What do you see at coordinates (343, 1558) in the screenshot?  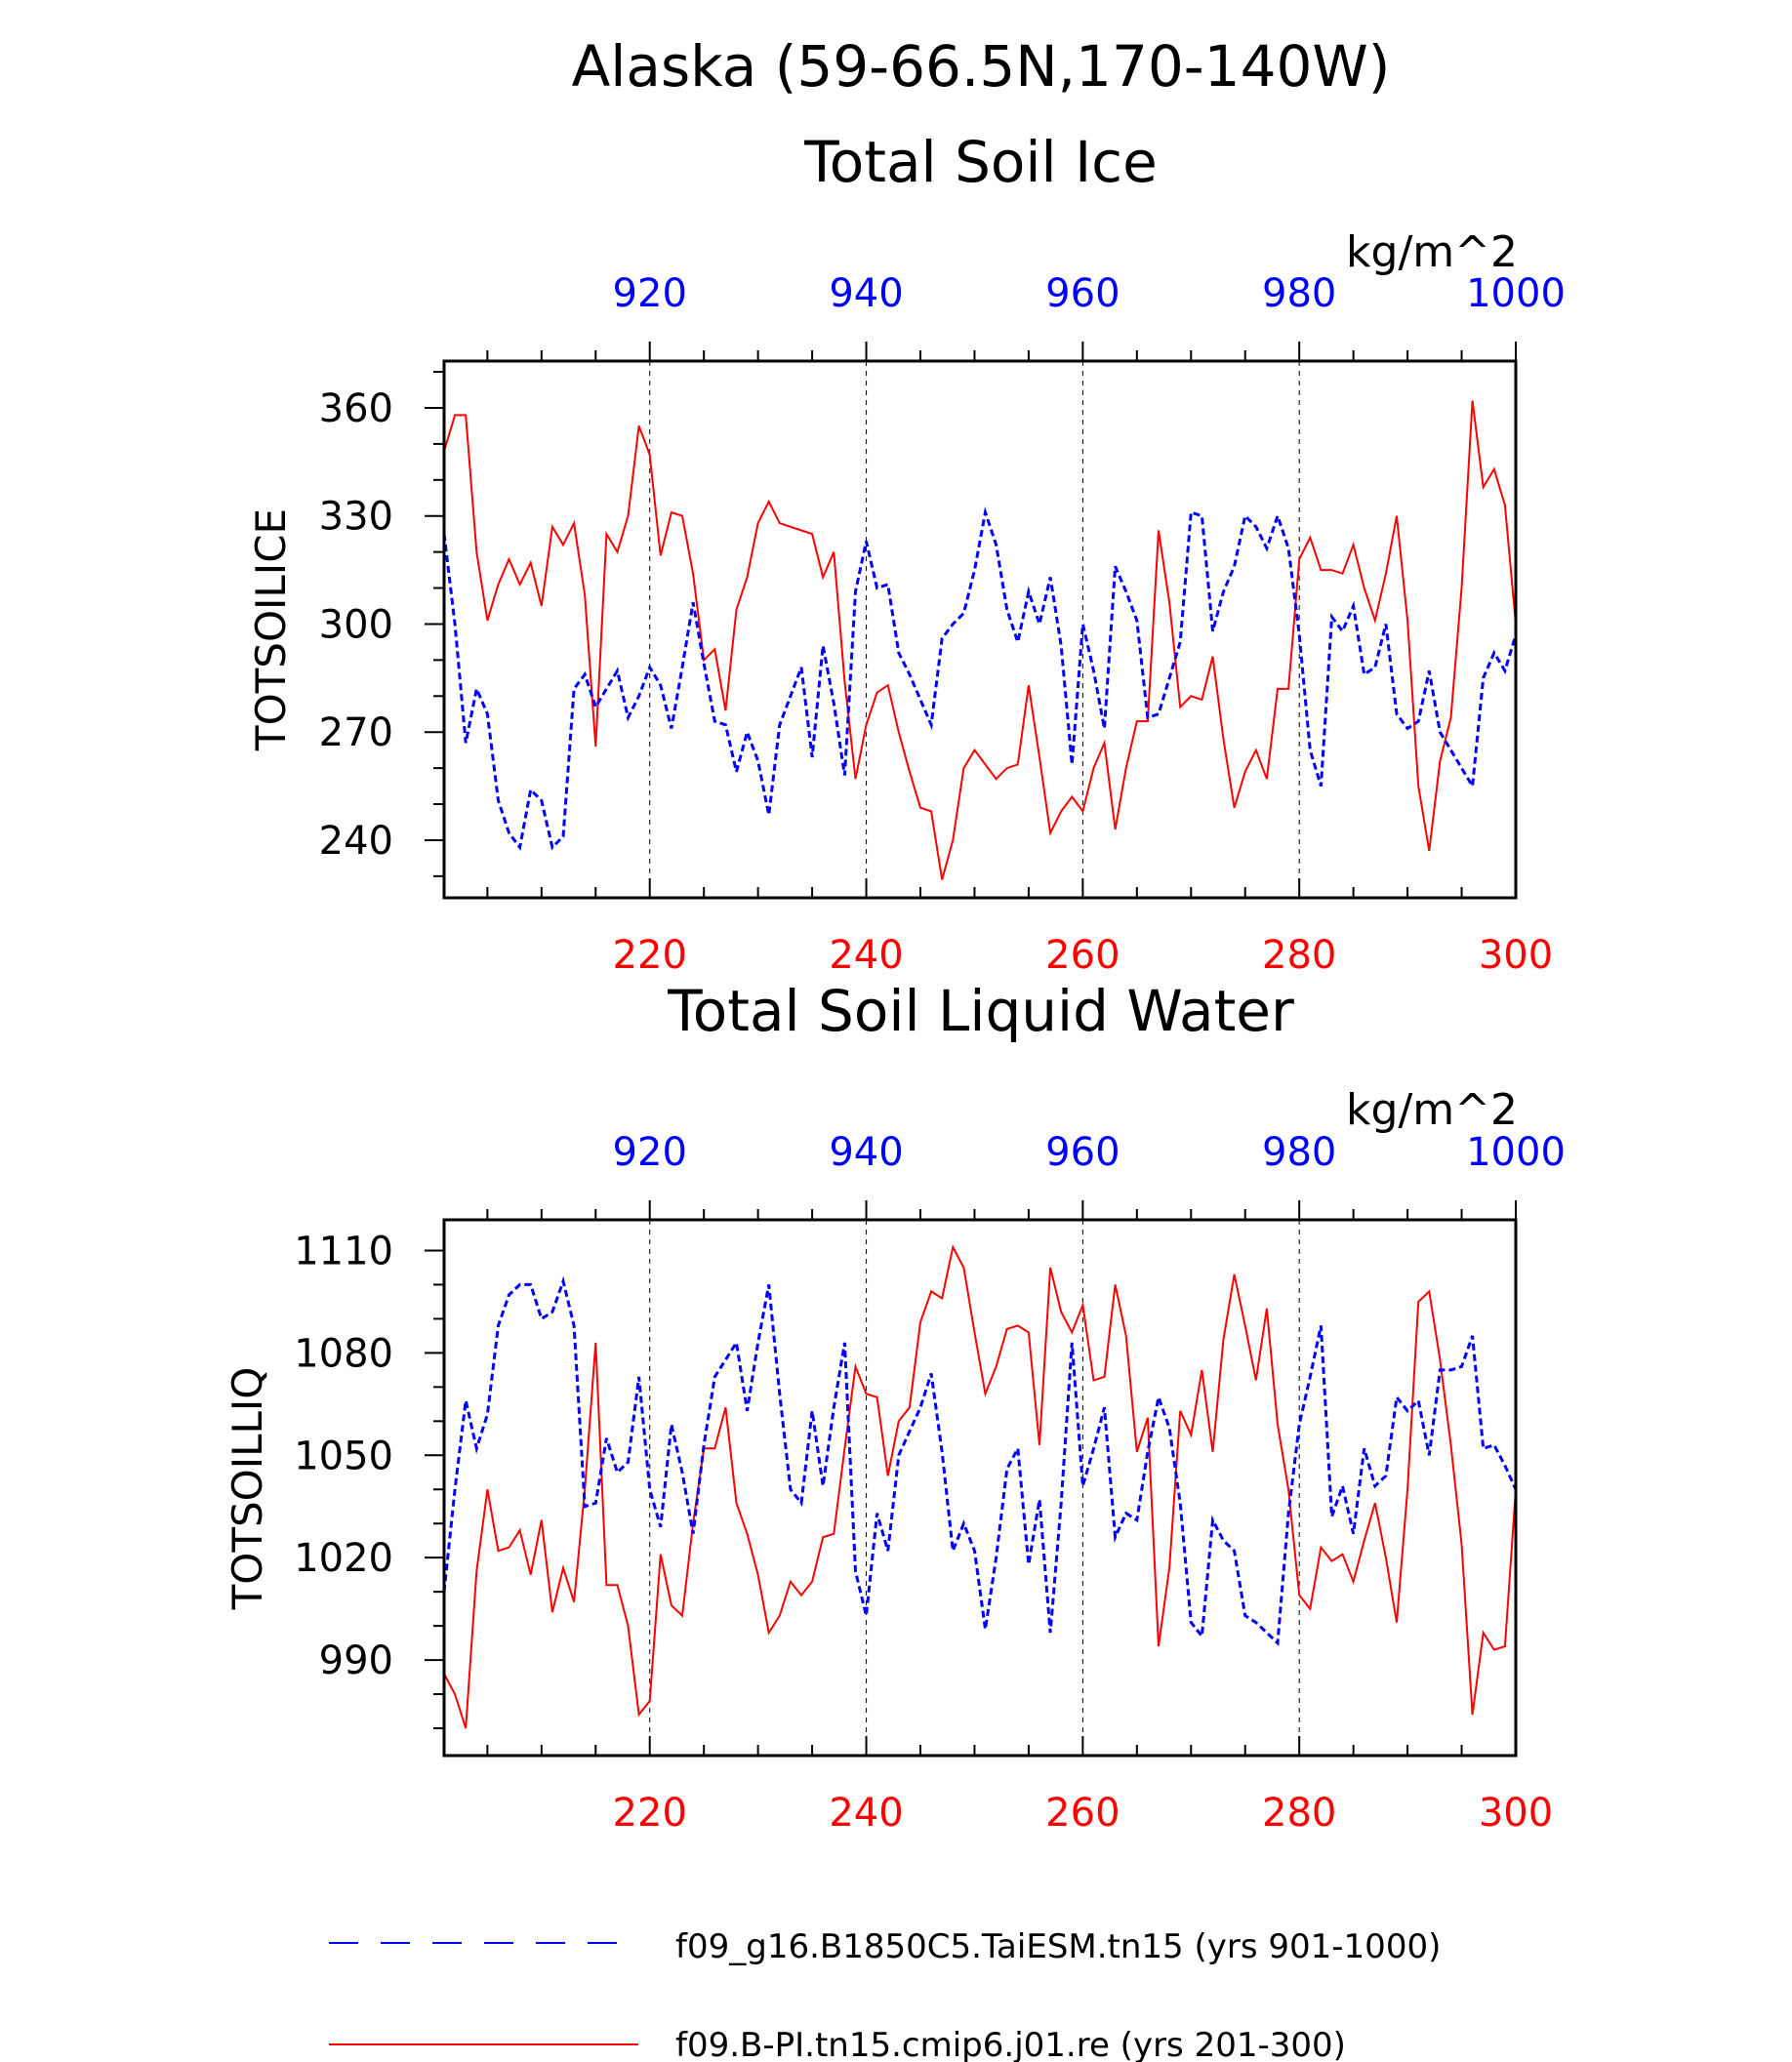 I see `y-tick-label: 1020` at bounding box center [343, 1558].